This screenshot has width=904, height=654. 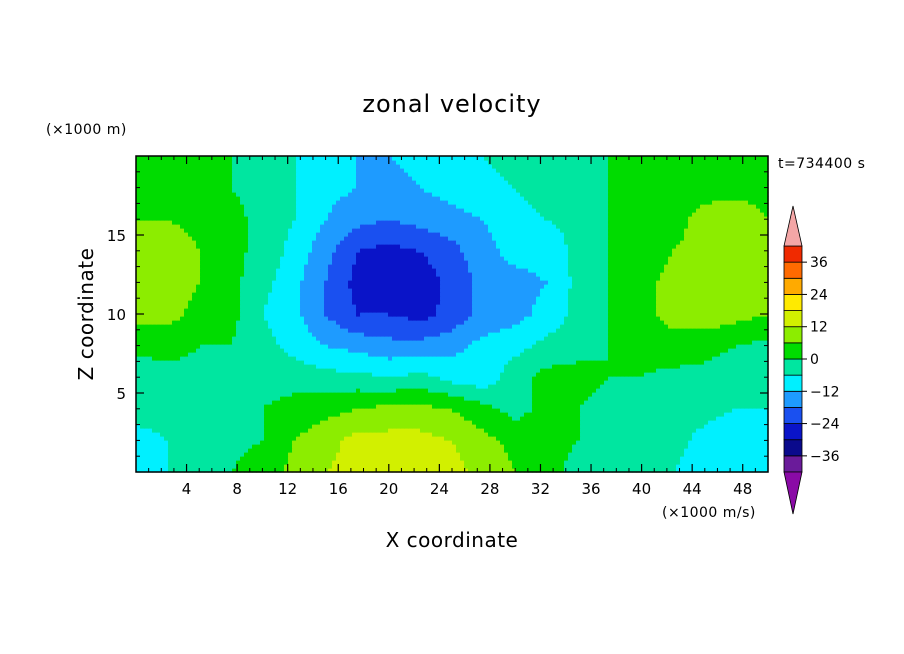 I want to click on y-axis-unit: (×1000 m), so click(x=86, y=130).